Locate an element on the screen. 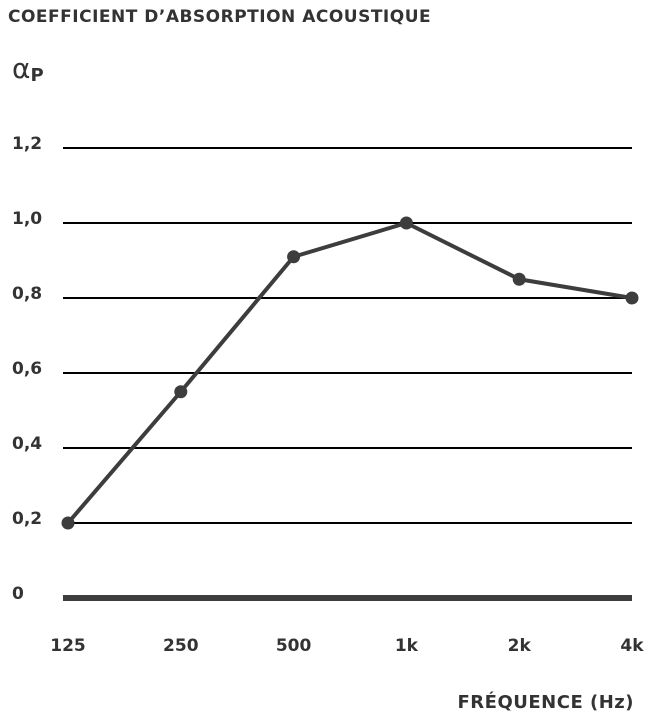 The width and height of the screenshot is (656, 722). y-axis-symbol: α is located at coordinates (21, 68).